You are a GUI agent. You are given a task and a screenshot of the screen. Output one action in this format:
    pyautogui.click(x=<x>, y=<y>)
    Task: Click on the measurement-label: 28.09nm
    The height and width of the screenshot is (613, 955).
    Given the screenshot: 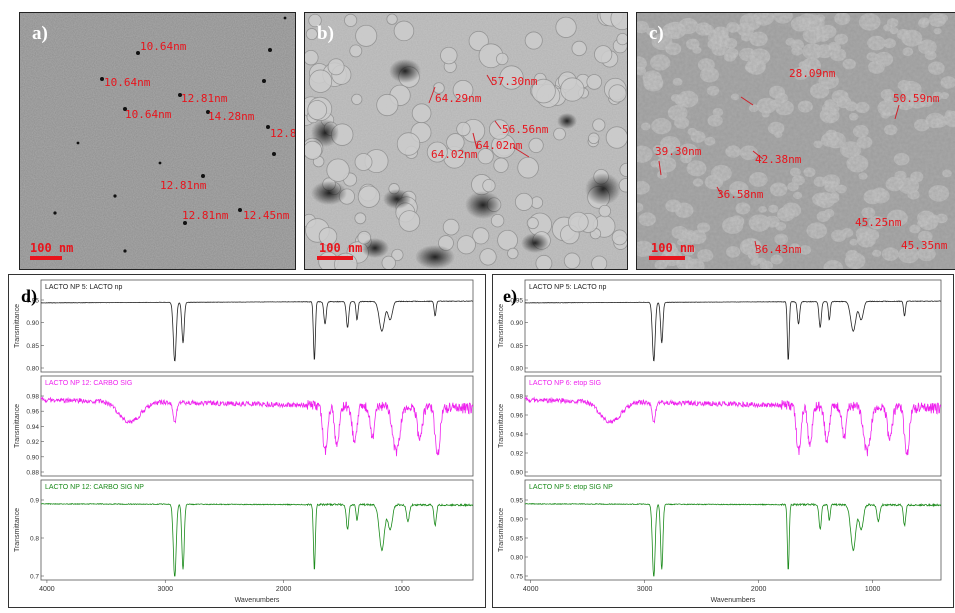 What is the action you would take?
    pyautogui.click(x=812, y=73)
    